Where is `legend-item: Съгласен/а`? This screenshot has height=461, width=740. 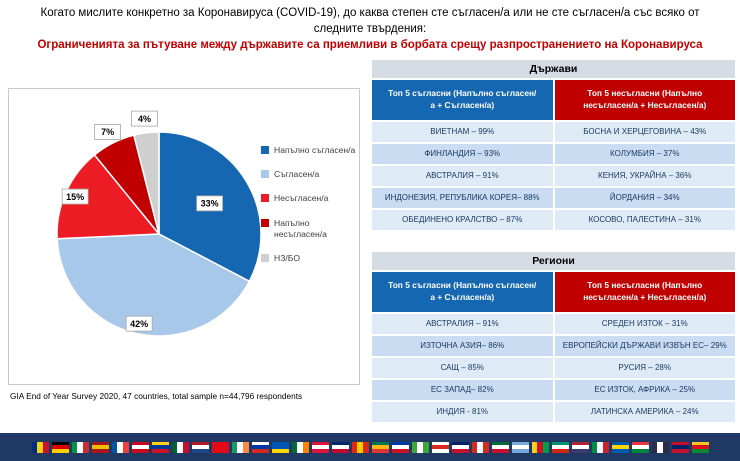 legend-item: Съгласен/а is located at coordinates (310, 174).